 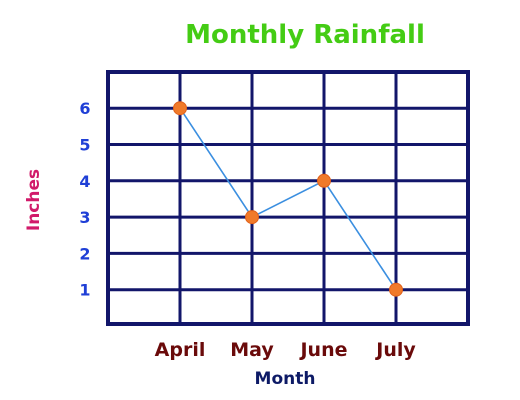 I want to click on x-axis-label: Month, so click(x=285, y=379).